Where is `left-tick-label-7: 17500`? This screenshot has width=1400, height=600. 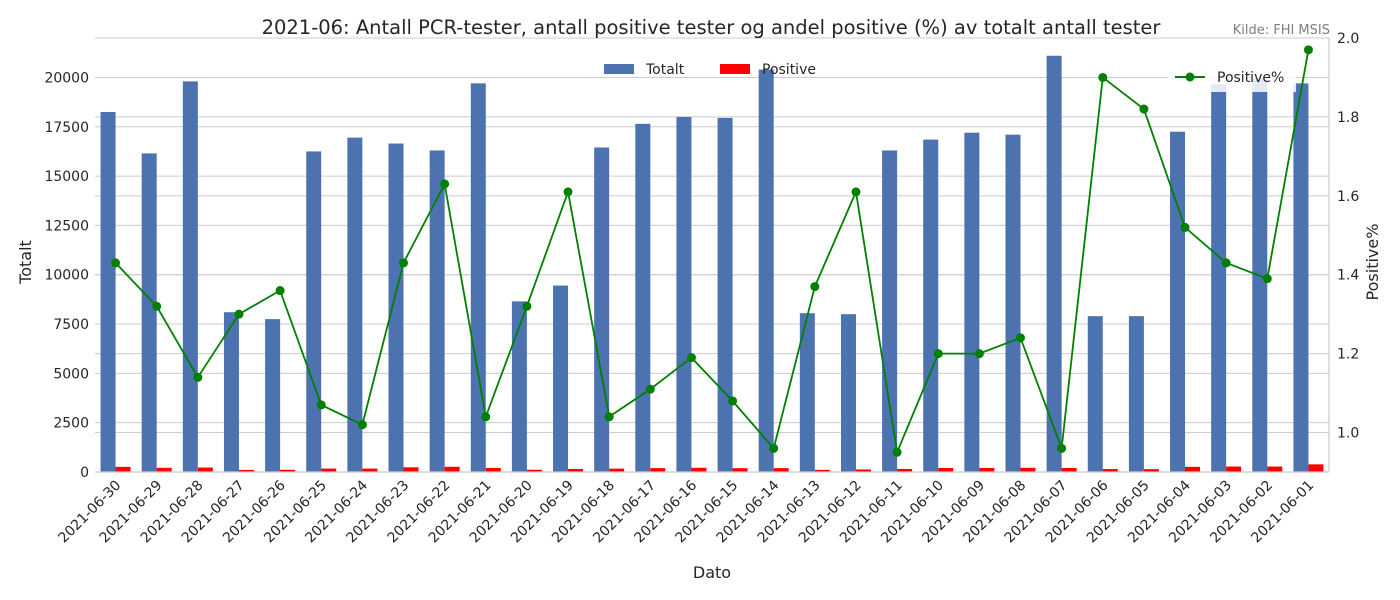 left-tick-label-7: 17500 is located at coordinates (66, 128).